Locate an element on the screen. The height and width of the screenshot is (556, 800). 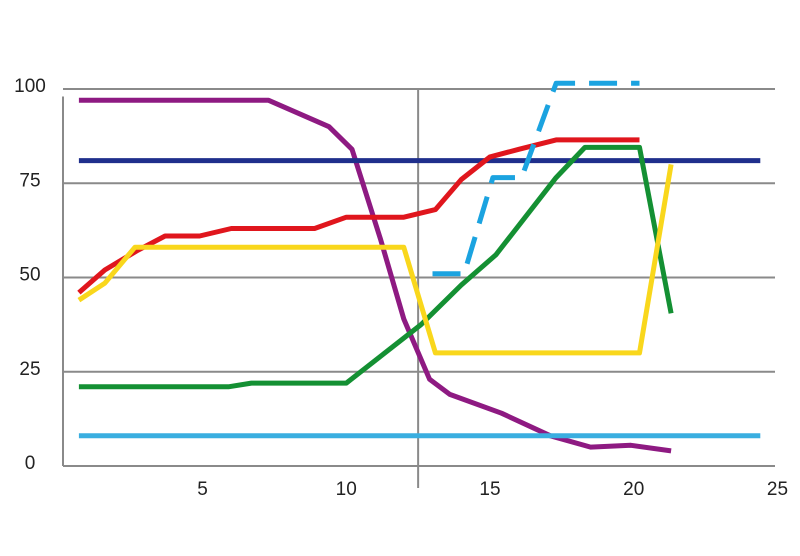
series-line is located at coordinates (536, 178).